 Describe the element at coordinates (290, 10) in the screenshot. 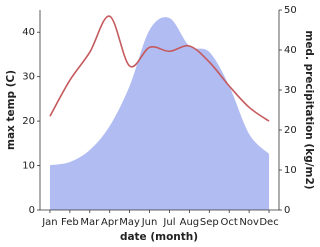

I see `y2-tick-label: 50` at that location.